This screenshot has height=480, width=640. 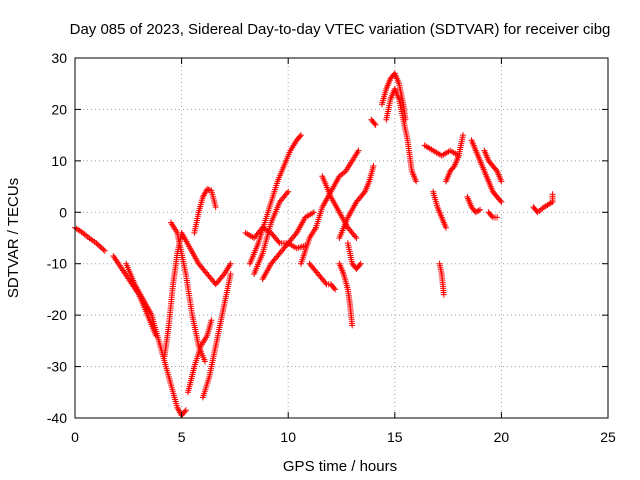 What do you see at coordinates (57, 264) in the screenshot?
I see `y-tick-label: -10` at bounding box center [57, 264].